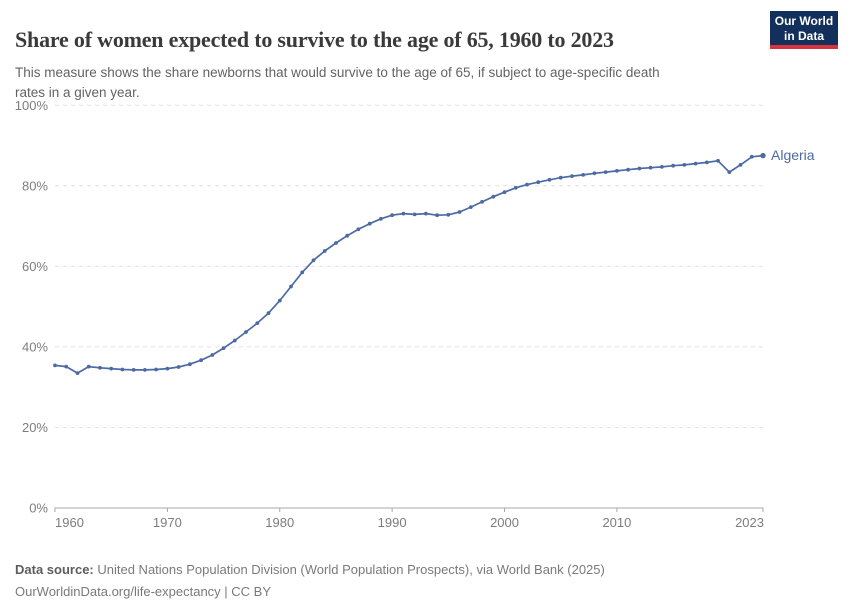 This screenshot has height=600, width=850. What do you see at coordinates (749, 522) in the screenshot?
I see `x-tick-label: 2023` at bounding box center [749, 522].